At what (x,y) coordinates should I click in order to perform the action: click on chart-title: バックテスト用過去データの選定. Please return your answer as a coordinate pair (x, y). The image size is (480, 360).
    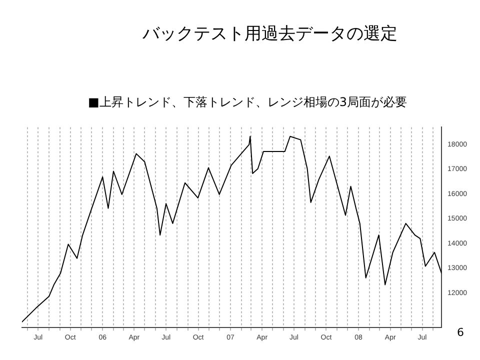
    Looking at the image, I should click on (270, 34).